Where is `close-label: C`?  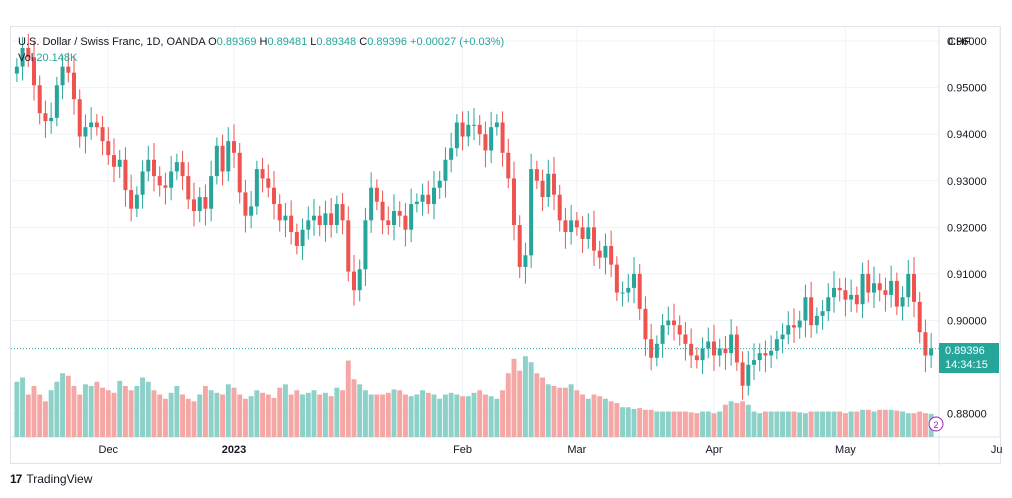 close-label: C is located at coordinates (363, 42).